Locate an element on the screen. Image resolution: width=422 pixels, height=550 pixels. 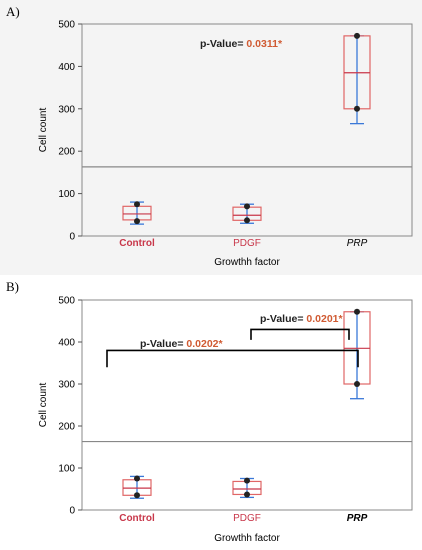
p-value-number: 0.0201* is located at coordinates (324, 319).